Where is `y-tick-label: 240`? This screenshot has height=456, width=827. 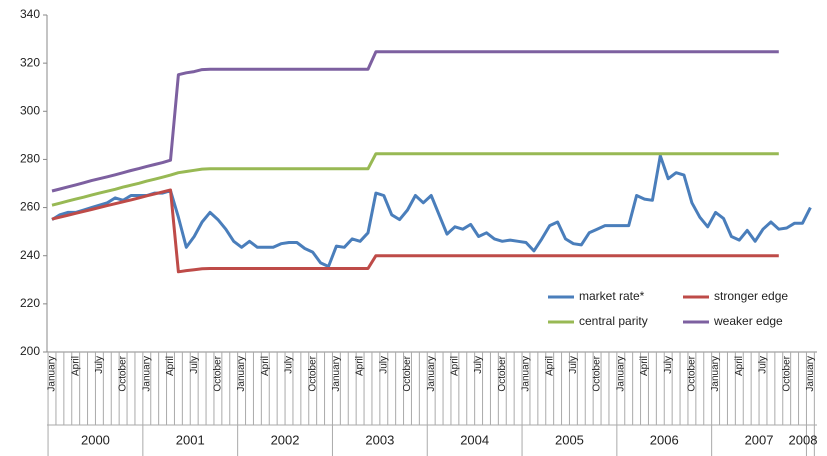 y-tick-label: 240 is located at coordinates (30, 255).